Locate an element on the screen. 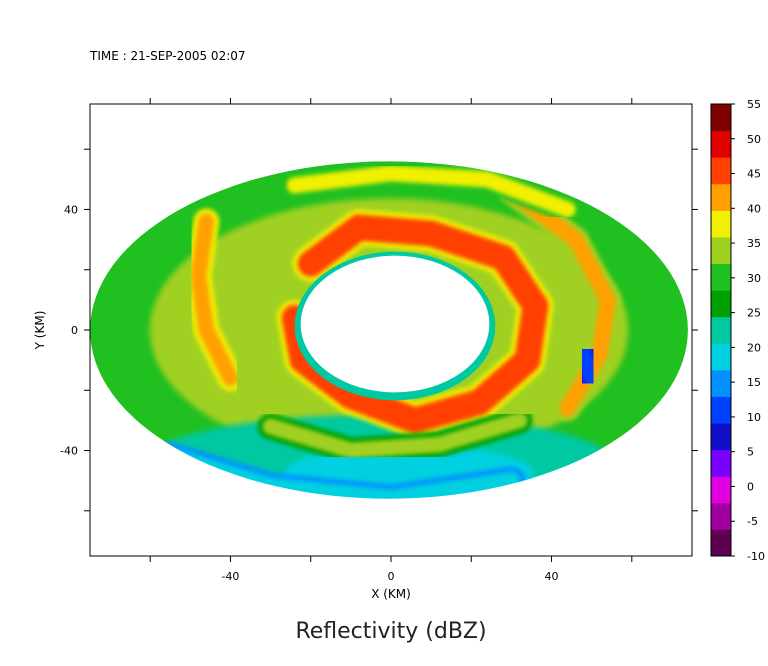 The image size is (768, 666). colorbar-tick-label: 20 is located at coordinates (754, 347).